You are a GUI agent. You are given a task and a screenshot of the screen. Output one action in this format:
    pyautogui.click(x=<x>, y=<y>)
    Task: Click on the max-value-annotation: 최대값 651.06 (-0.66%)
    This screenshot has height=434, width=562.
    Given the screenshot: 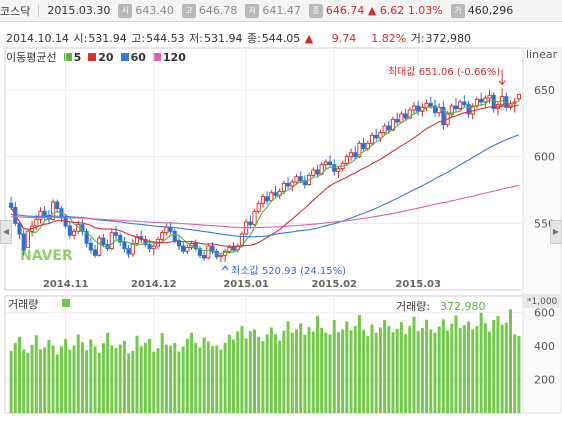 What is the action you would take?
    pyautogui.click(x=444, y=72)
    